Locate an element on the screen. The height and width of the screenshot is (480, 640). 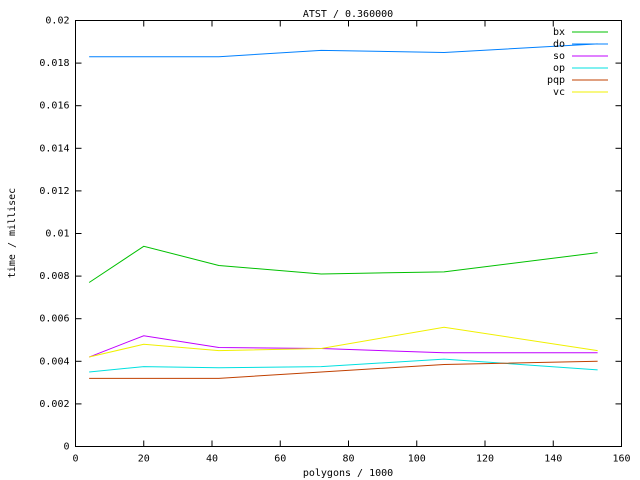
x-tick-label: 80 is located at coordinates (348, 459).